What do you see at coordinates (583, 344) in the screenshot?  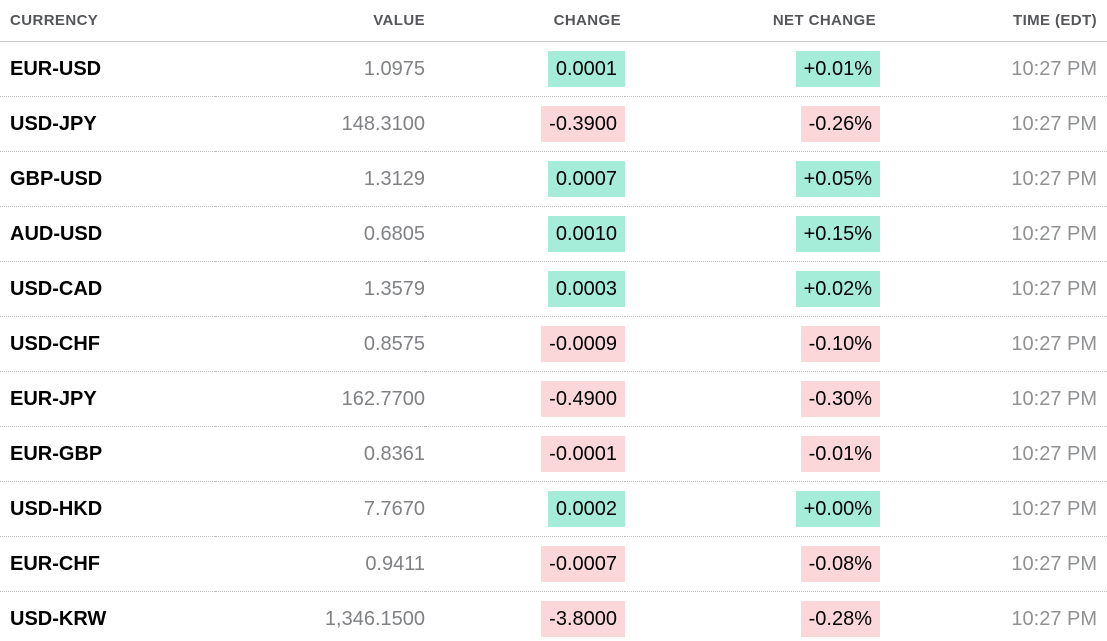 I see `change-badge: -0.0009` at bounding box center [583, 344].